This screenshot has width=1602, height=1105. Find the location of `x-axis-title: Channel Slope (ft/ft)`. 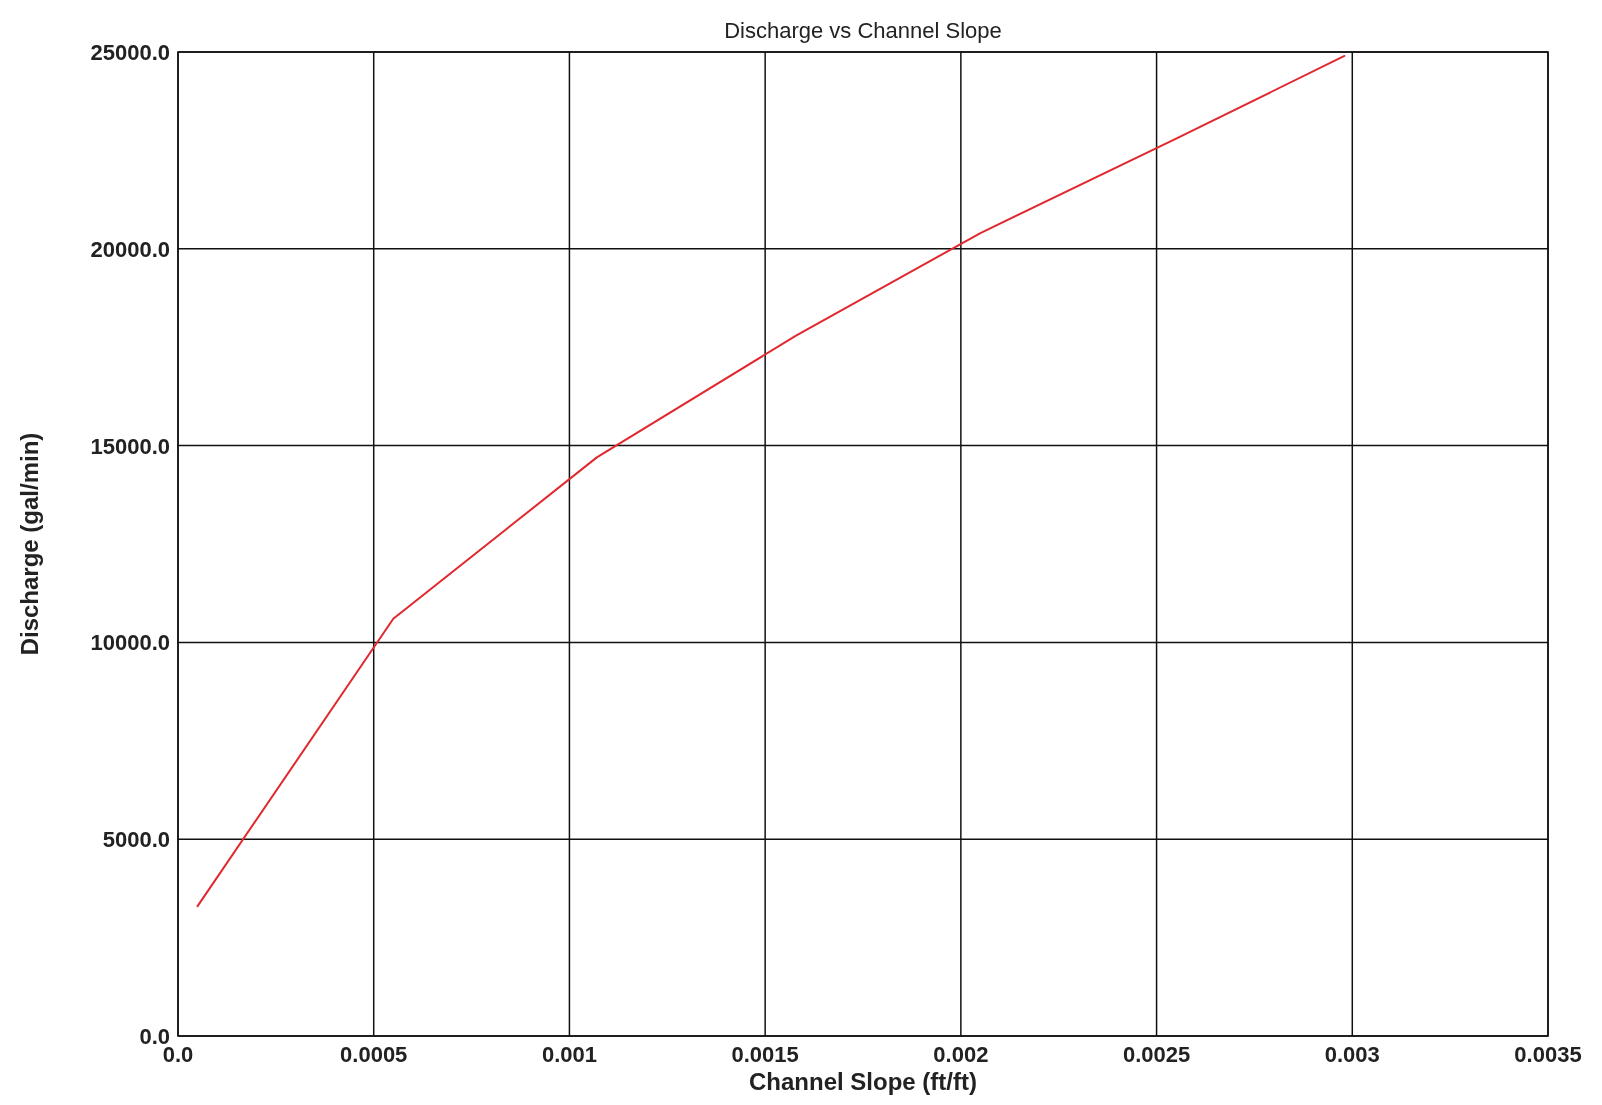

x-axis-title: Channel Slope (ft/ft) is located at coordinates (863, 1081).